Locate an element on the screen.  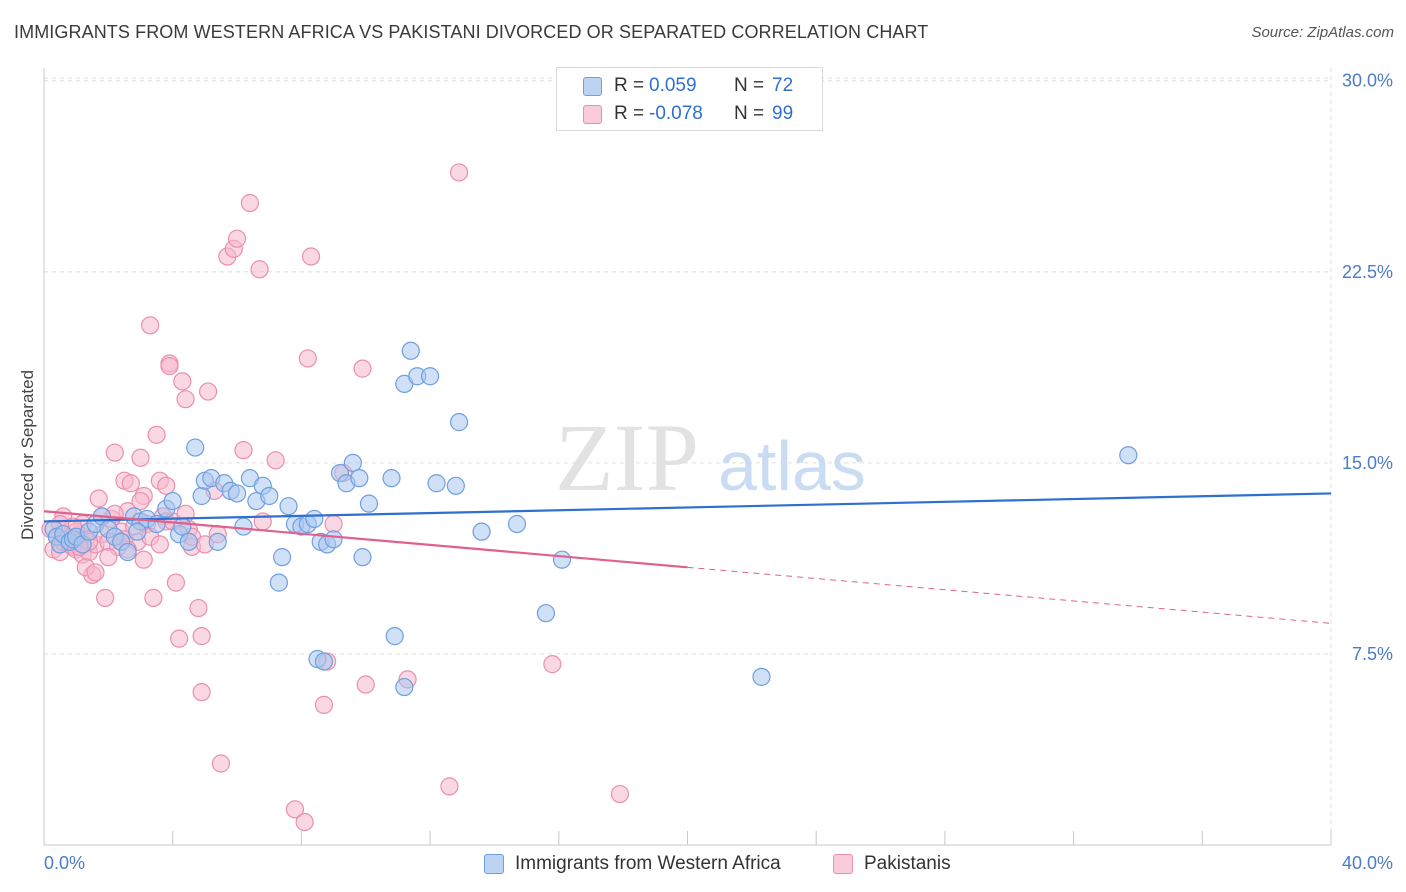
x-tick-label: 0.0% is located at coordinates (64, 863).